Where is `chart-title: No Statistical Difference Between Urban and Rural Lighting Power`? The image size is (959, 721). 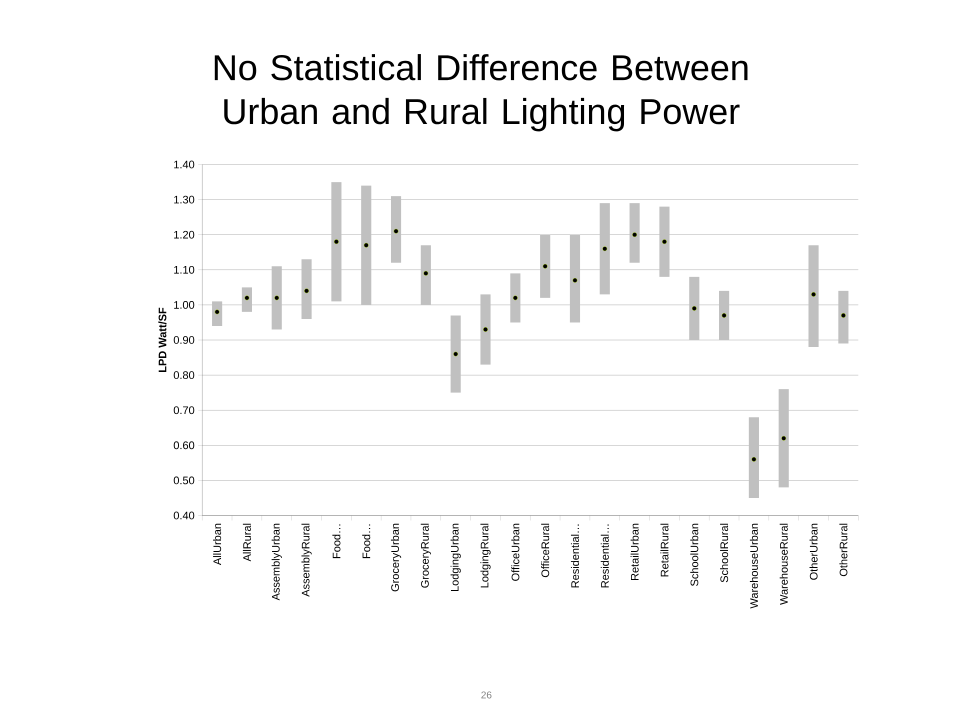
chart-title: No Statistical Difference Between Urban and Rural Lighting Power is located at coordinates (481, 93).